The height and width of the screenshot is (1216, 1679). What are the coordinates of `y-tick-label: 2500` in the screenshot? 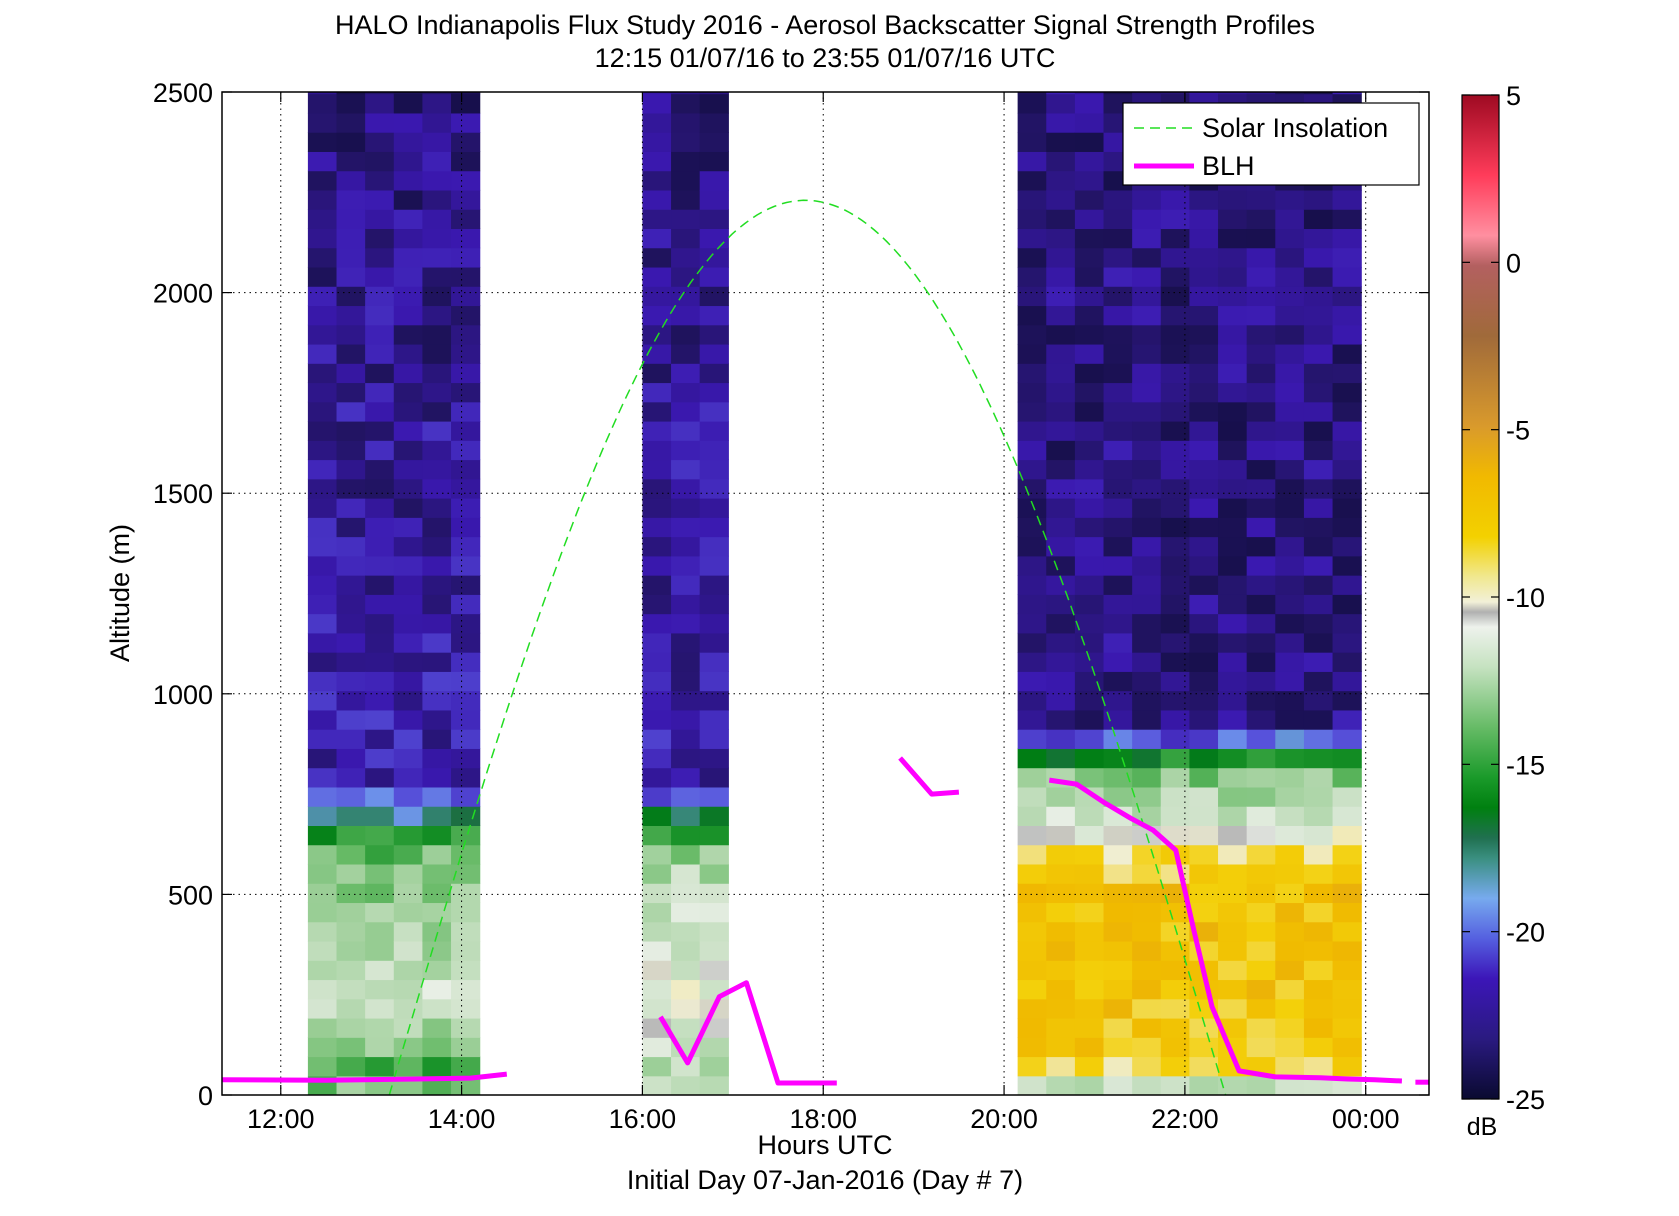 It's located at (183, 93).